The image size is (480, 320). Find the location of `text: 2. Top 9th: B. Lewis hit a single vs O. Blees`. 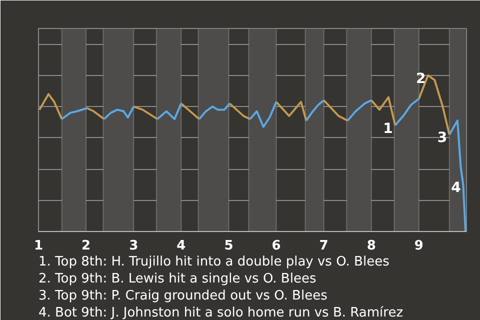

text: 2. Top 9th: B. Lewis hit a single vs O. Blees is located at coordinates (177, 279).